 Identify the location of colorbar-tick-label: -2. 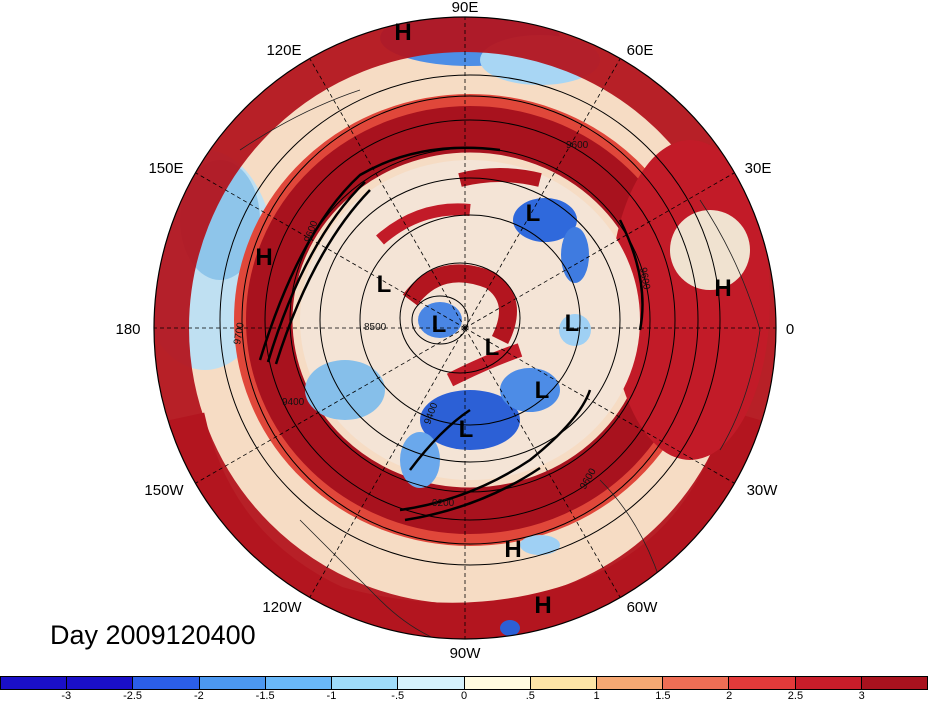
(198, 696).